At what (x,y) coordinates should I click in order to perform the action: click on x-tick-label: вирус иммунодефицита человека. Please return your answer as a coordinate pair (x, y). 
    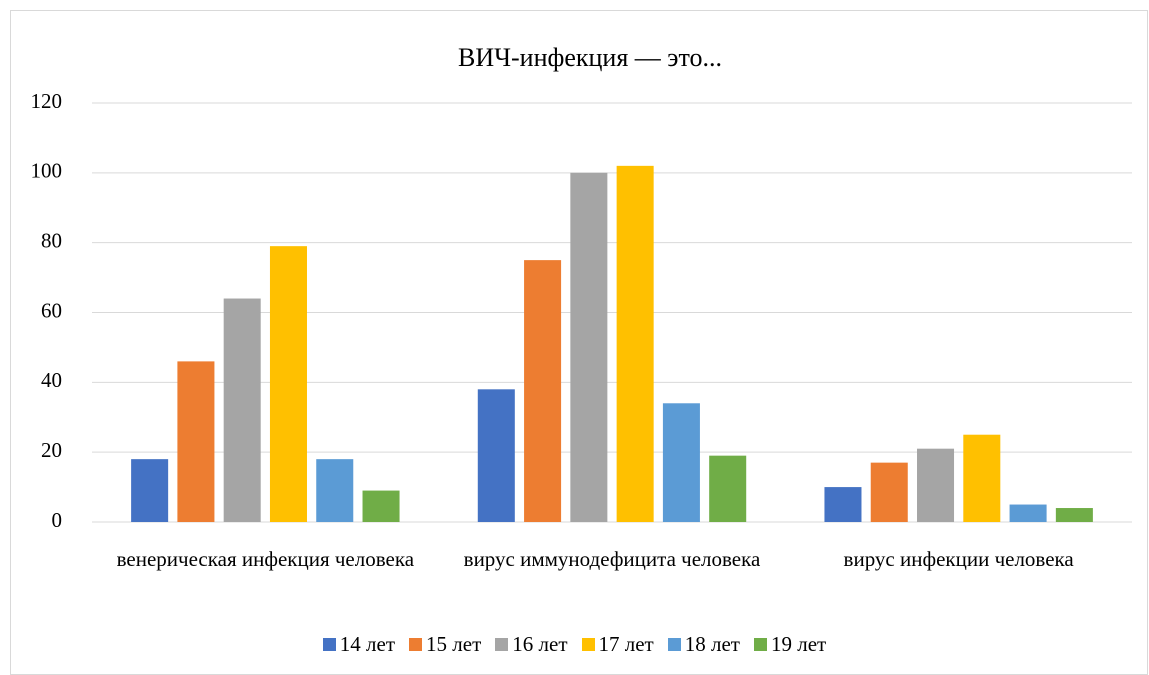
    Looking at the image, I should click on (612, 559).